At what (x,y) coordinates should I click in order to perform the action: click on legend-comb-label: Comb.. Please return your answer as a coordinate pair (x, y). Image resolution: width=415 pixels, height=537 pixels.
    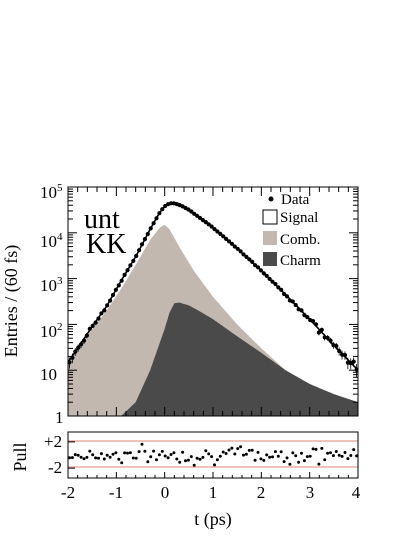
    Looking at the image, I should click on (300, 240).